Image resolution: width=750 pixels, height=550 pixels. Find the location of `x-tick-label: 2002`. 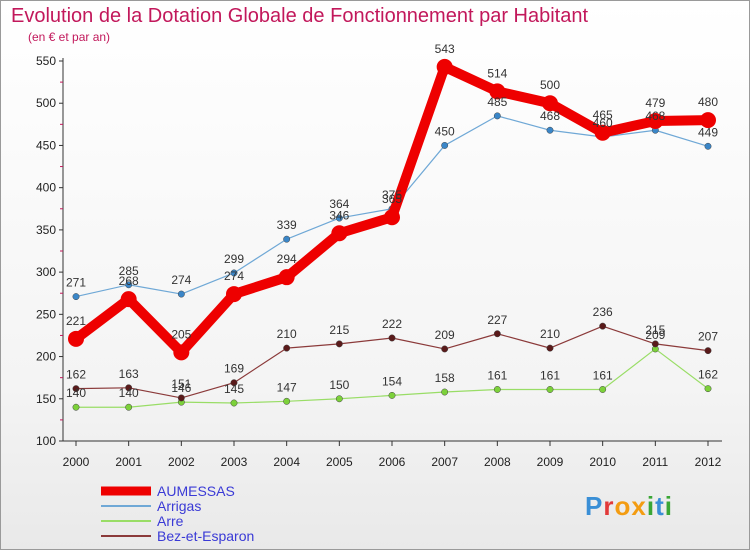

x-tick-label: 2002 is located at coordinates (181, 462).